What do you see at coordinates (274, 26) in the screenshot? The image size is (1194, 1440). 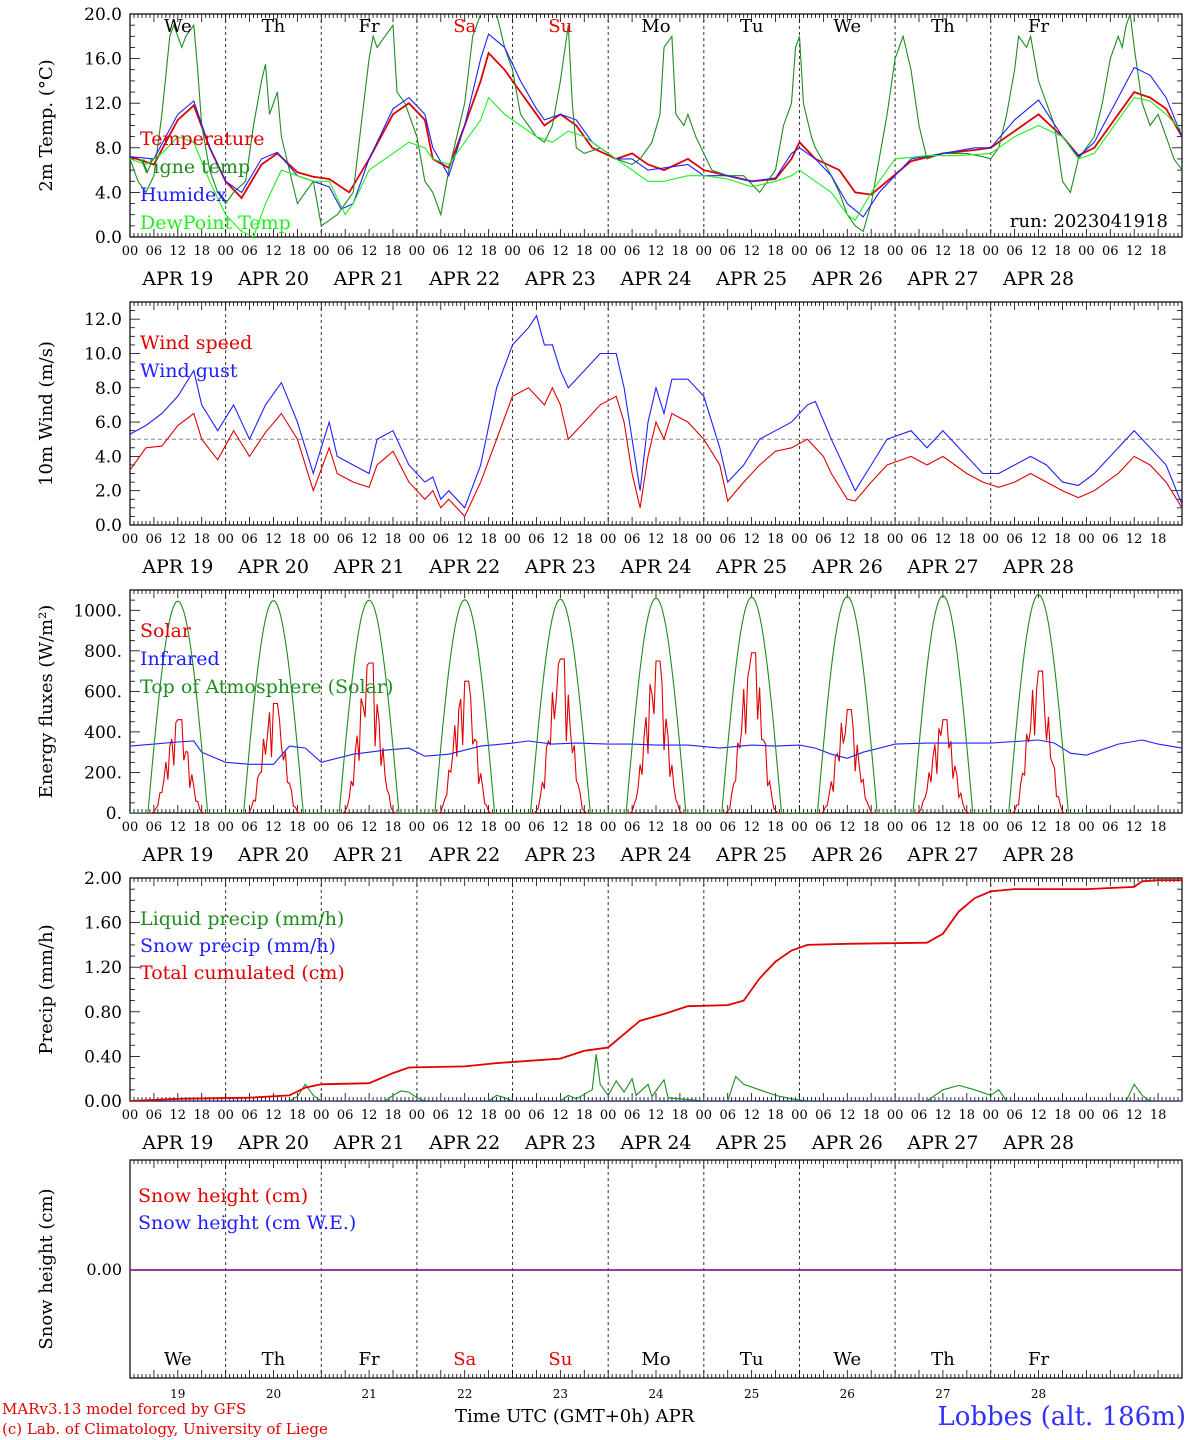 I see `weekday-label: Th` at bounding box center [274, 26].